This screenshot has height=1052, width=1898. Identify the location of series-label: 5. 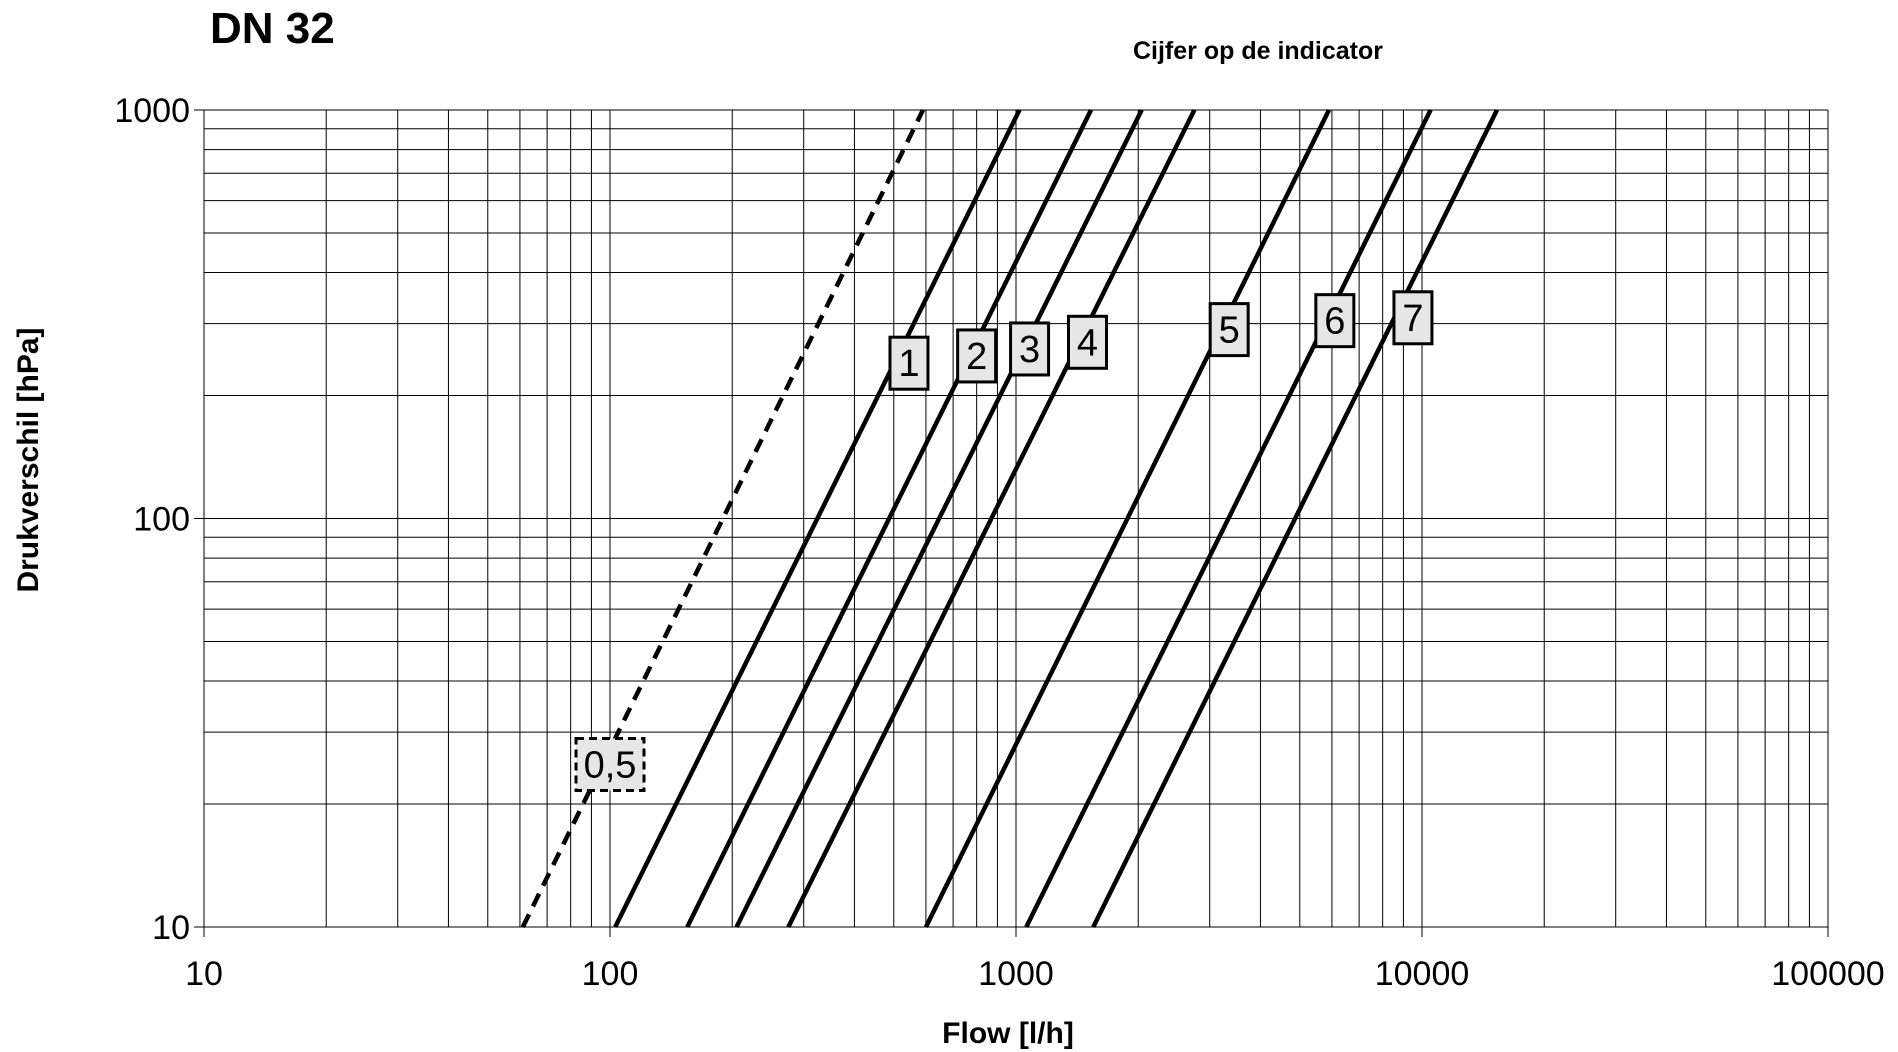
(1229, 331).